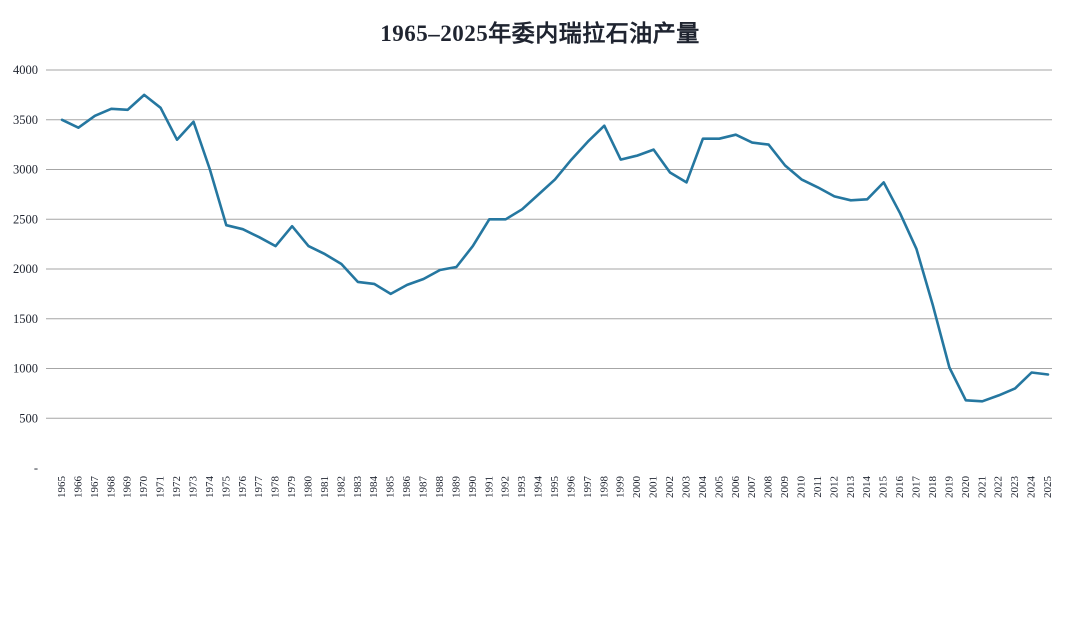  What do you see at coordinates (28, 418) in the screenshot?
I see `y-axis-tick-label: 500` at bounding box center [28, 418].